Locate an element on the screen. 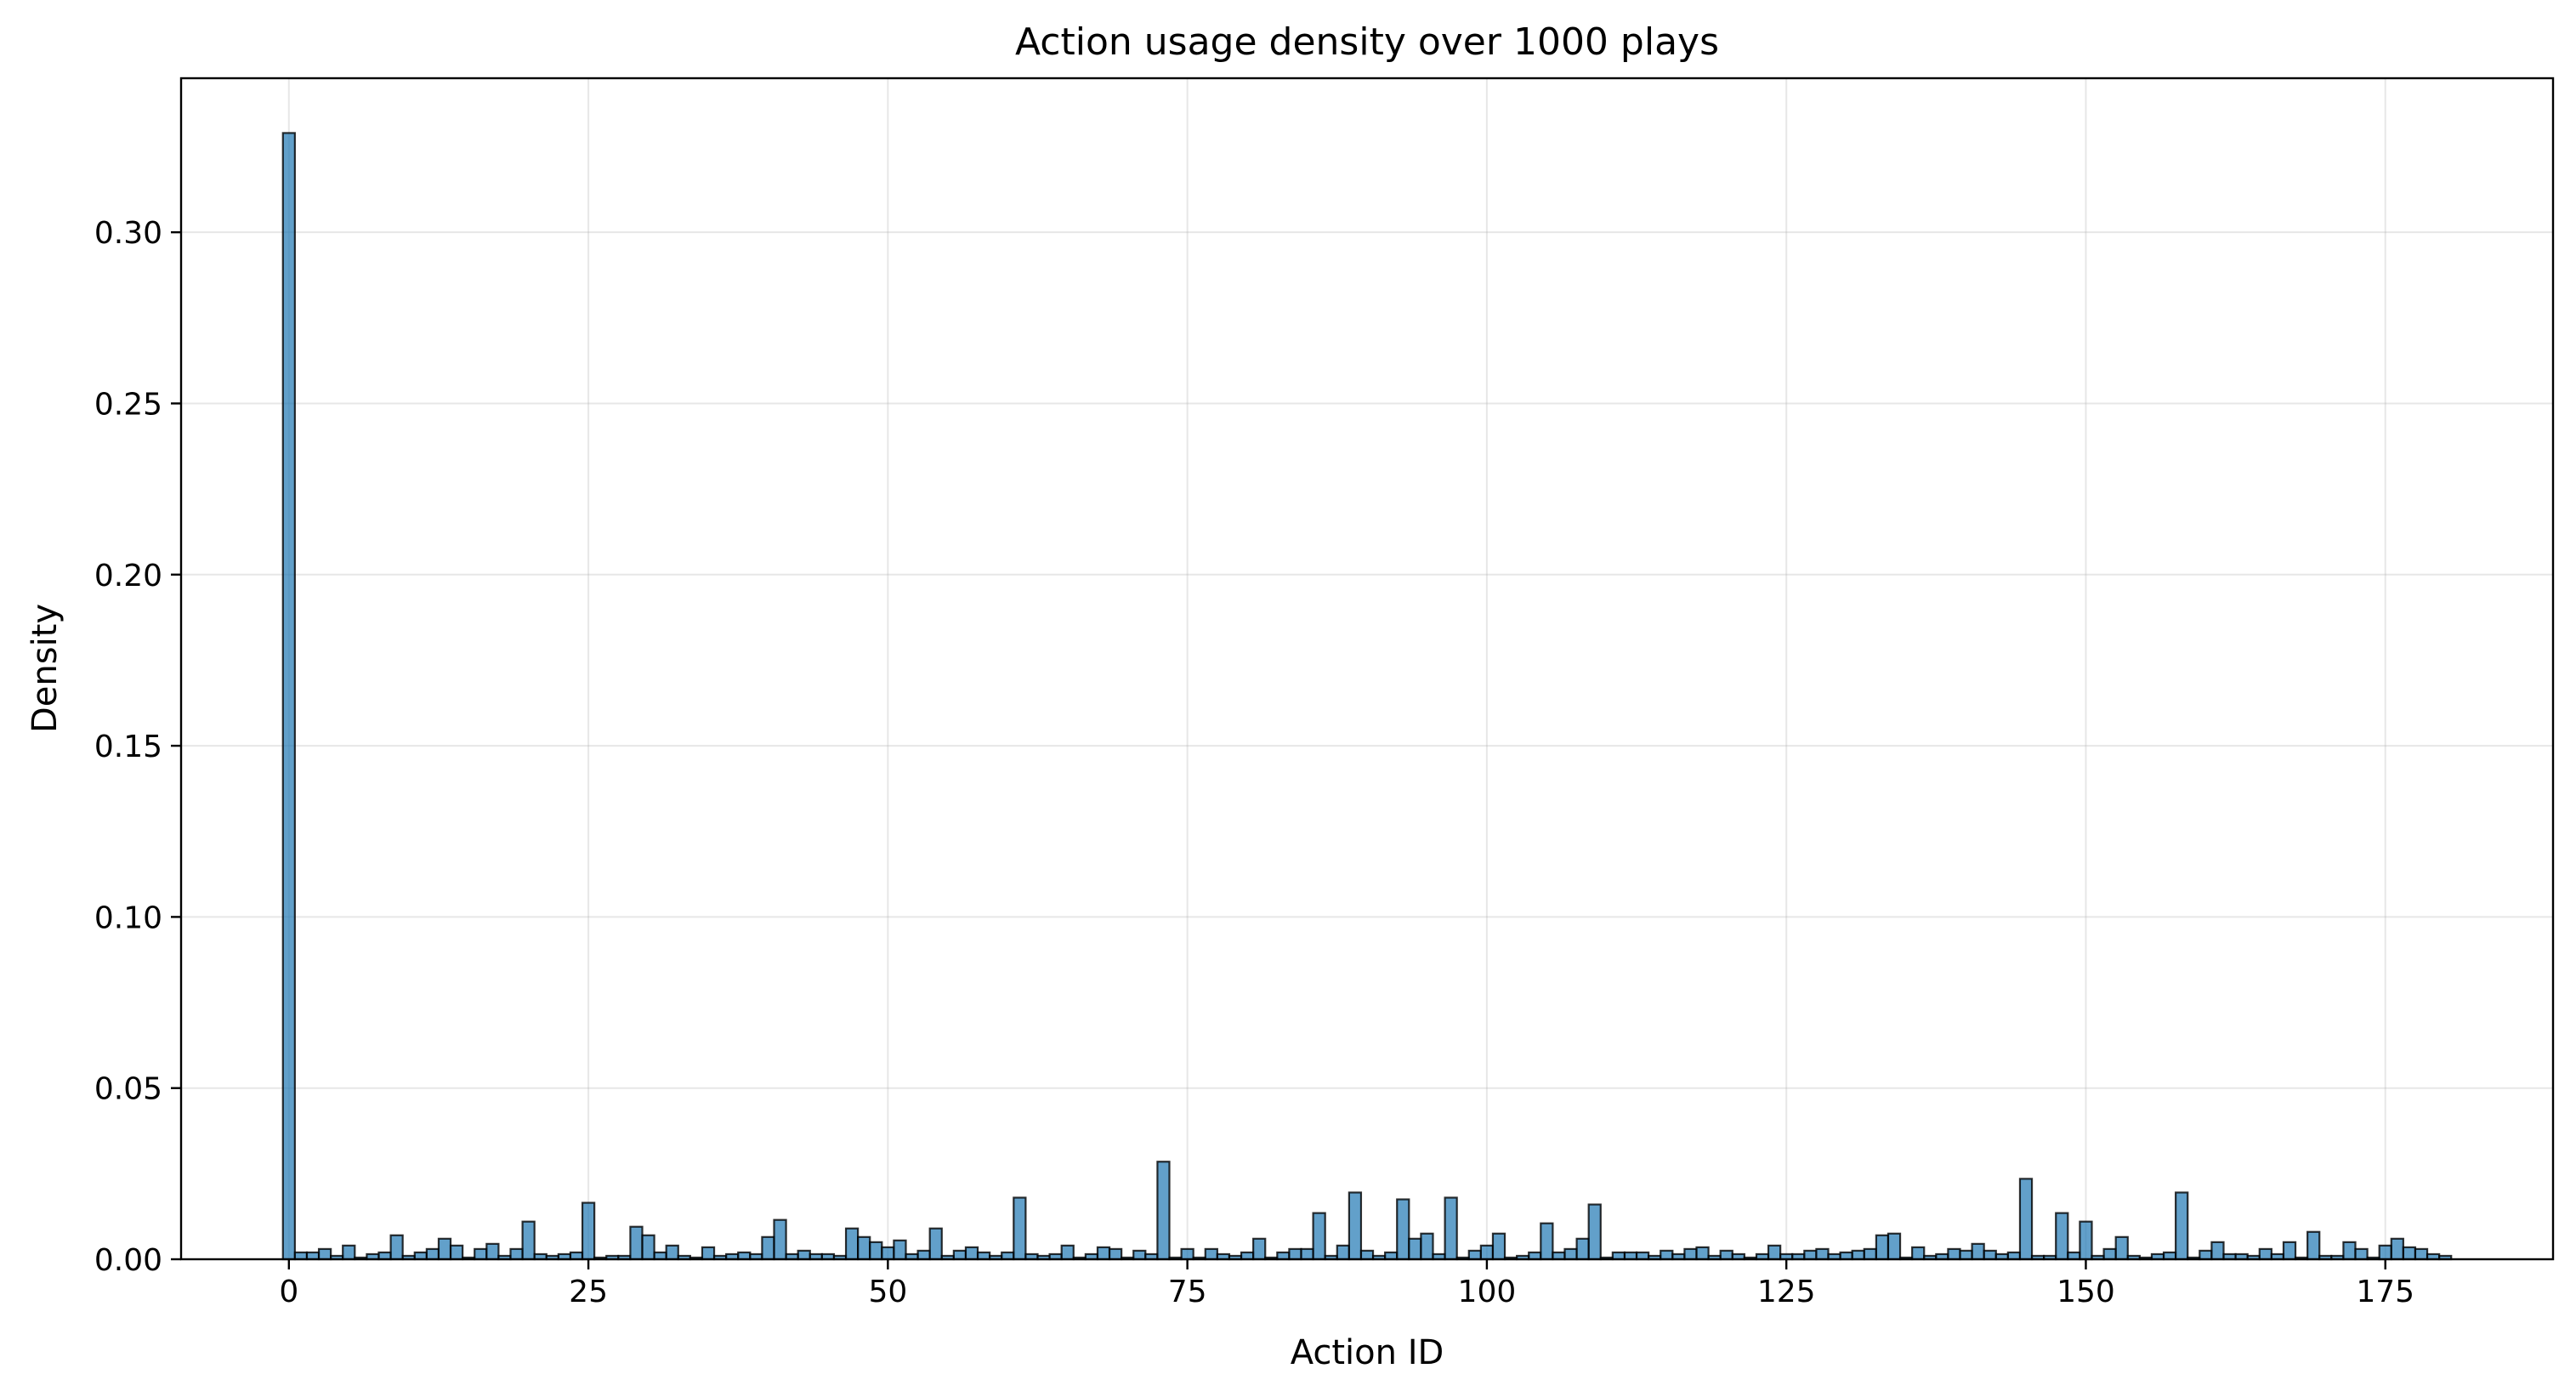 The width and height of the screenshot is (2576, 1397). x-tick-label: 50 is located at coordinates (888, 1292).